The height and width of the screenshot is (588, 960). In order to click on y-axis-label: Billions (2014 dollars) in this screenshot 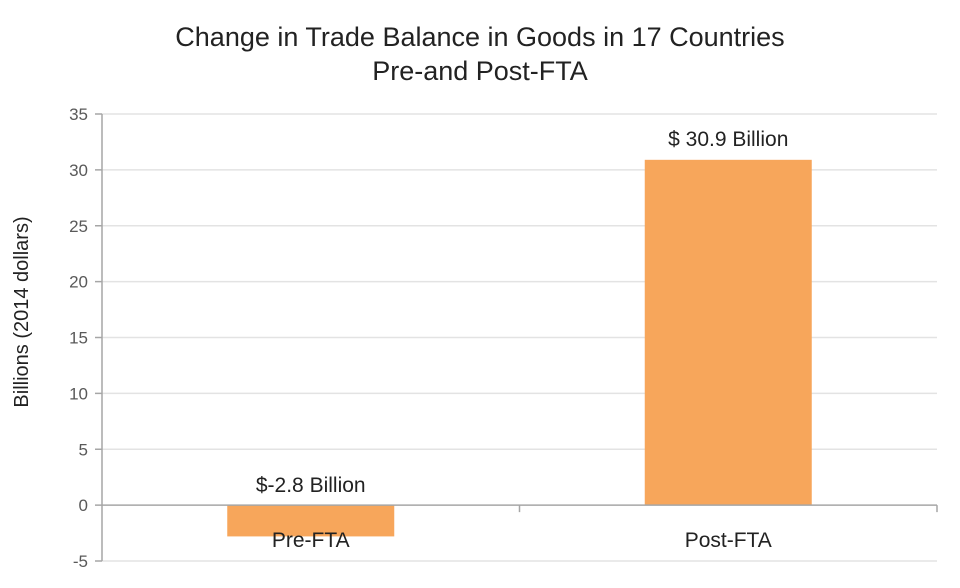, I will do `click(22, 311)`.